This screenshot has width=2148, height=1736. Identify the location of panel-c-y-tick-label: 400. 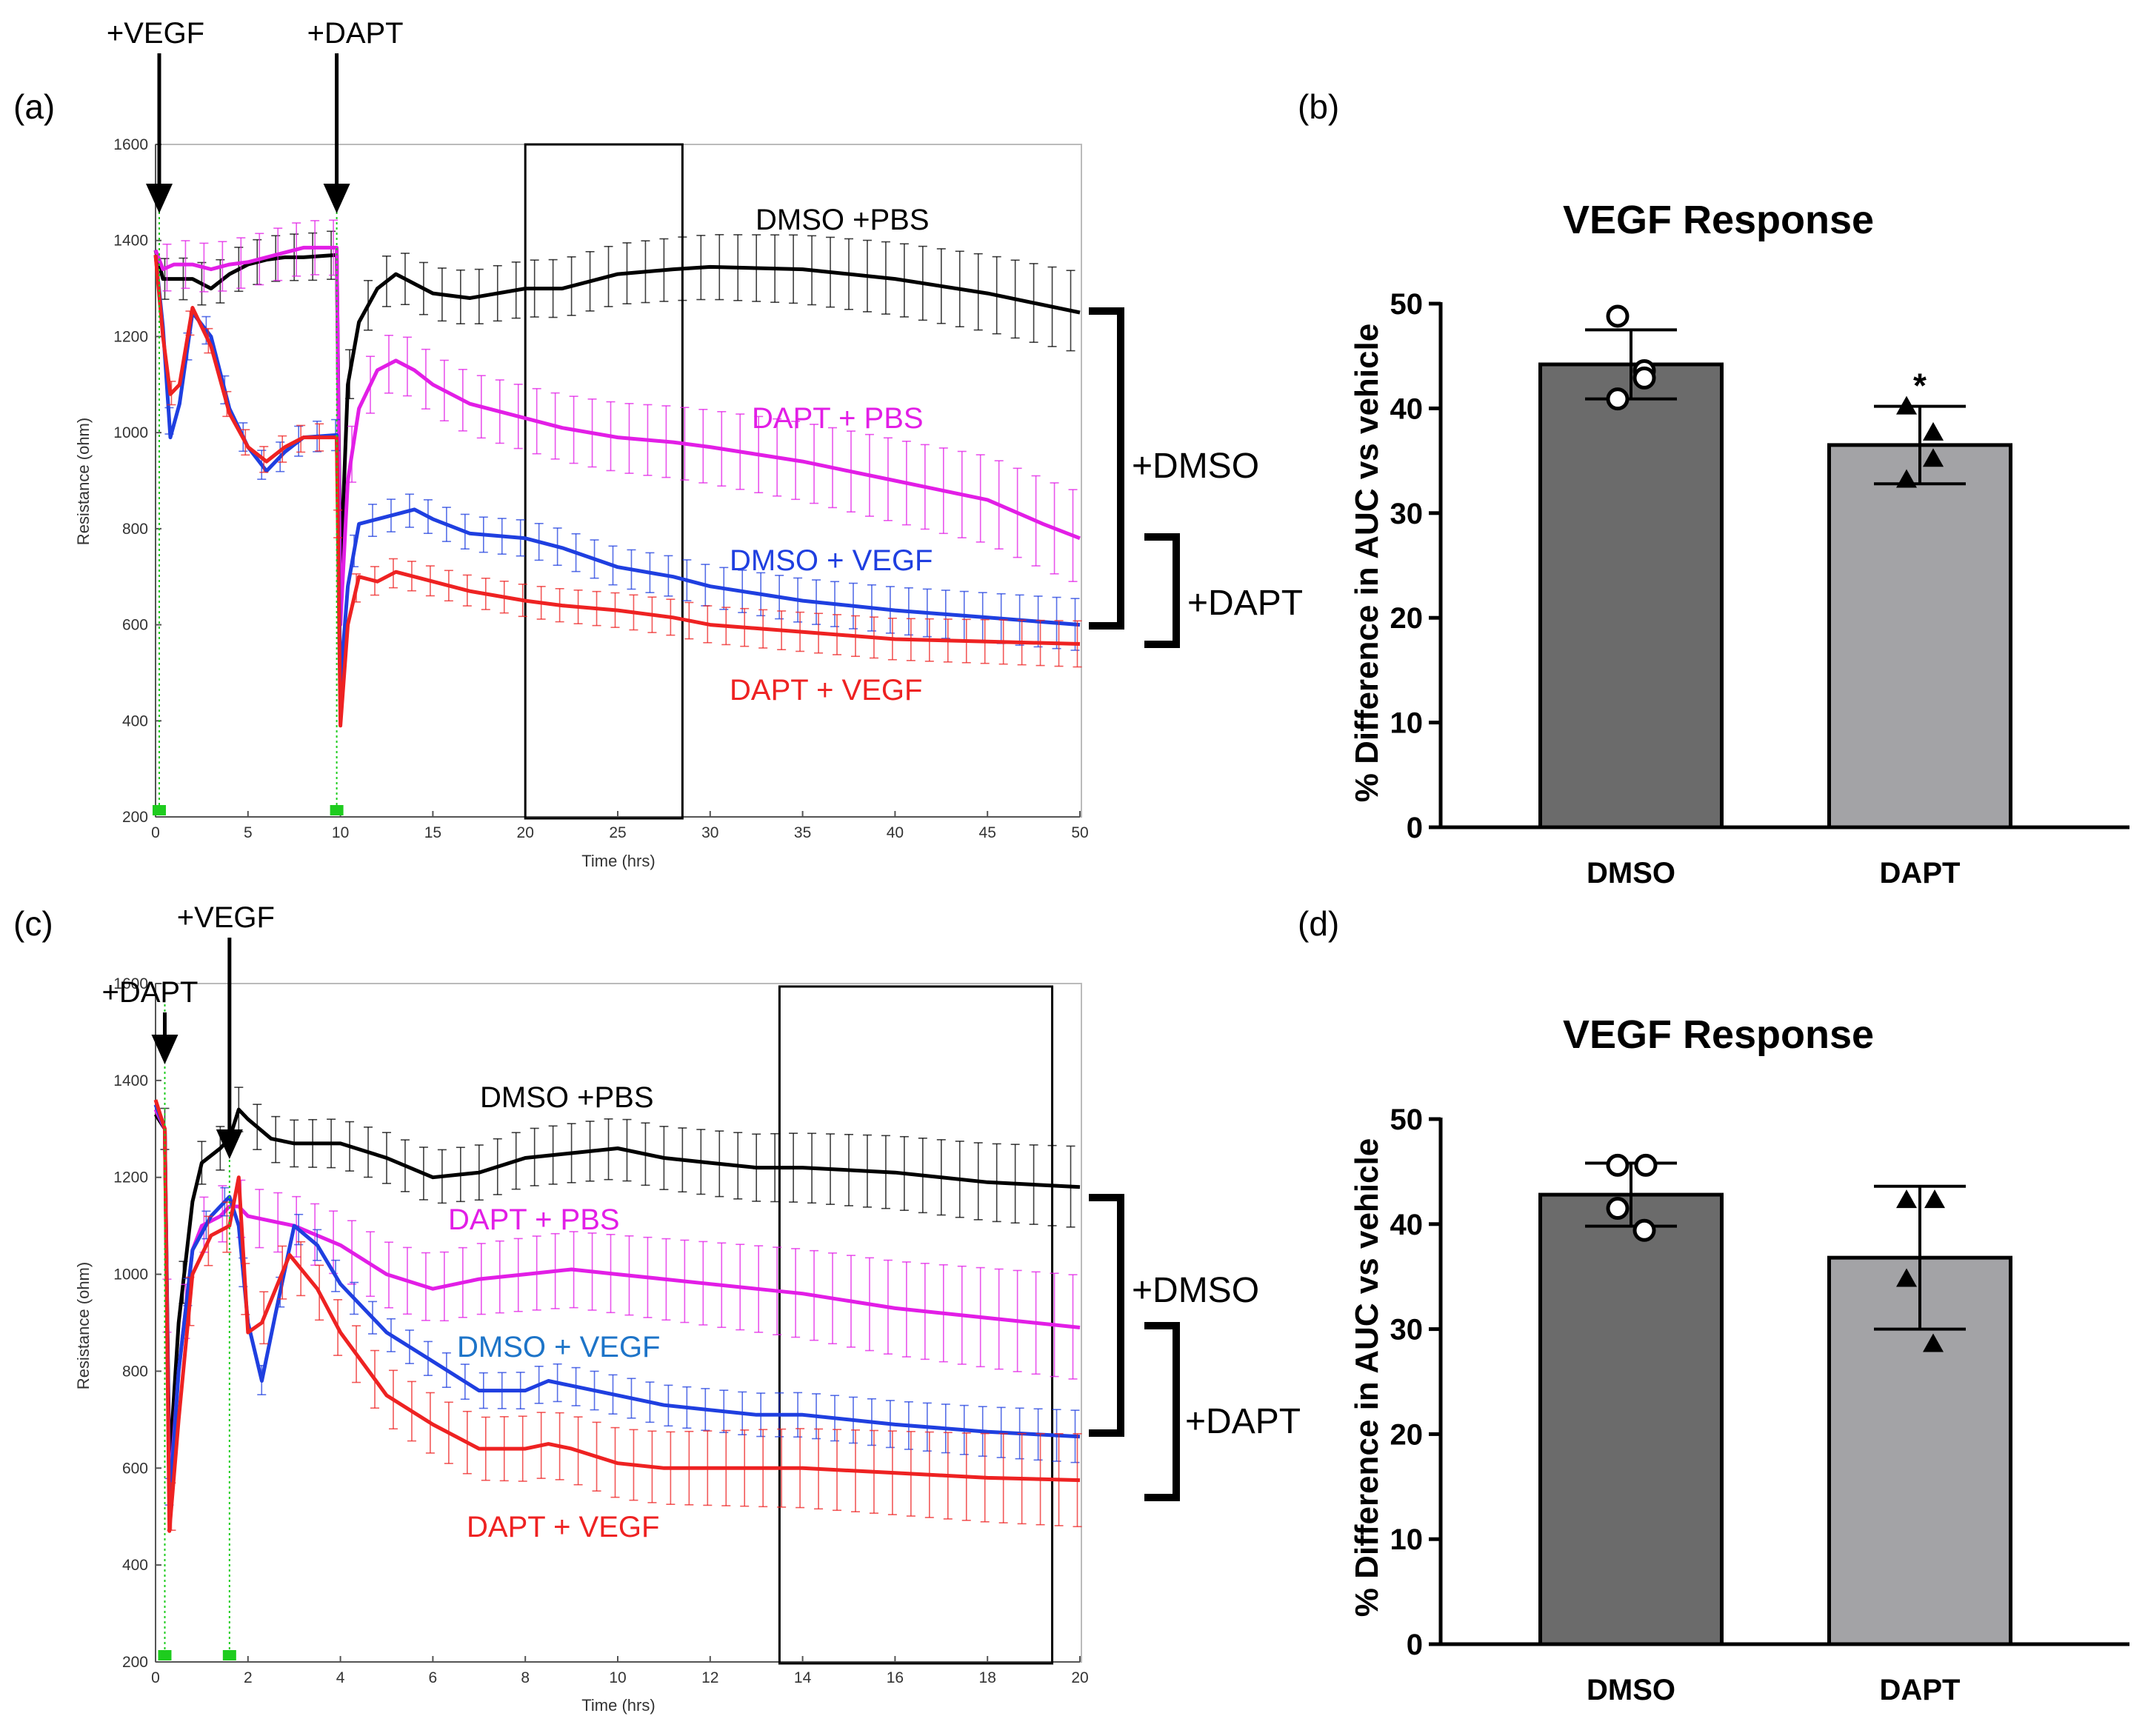
(135, 1565).